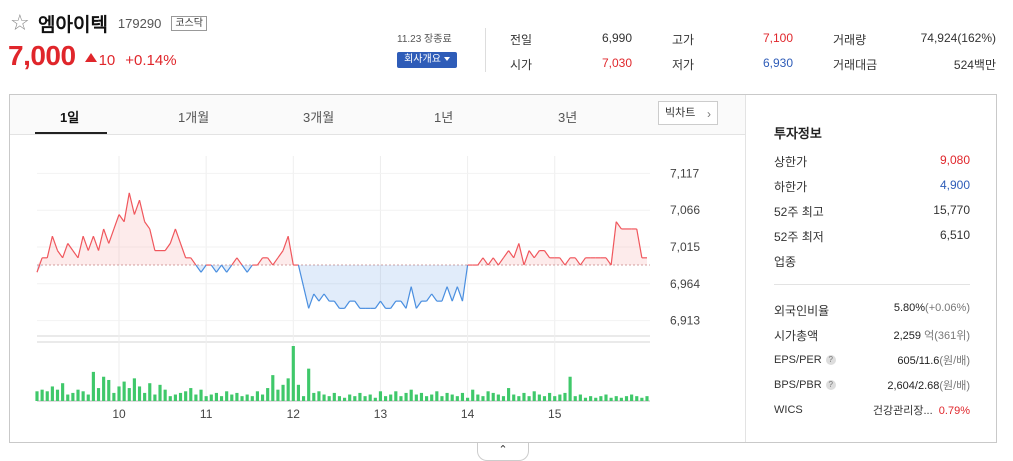 The width and height of the screenshot is (1013, 461). I want to click on sub-bps-pbr: (원/배), so click(954, 386).